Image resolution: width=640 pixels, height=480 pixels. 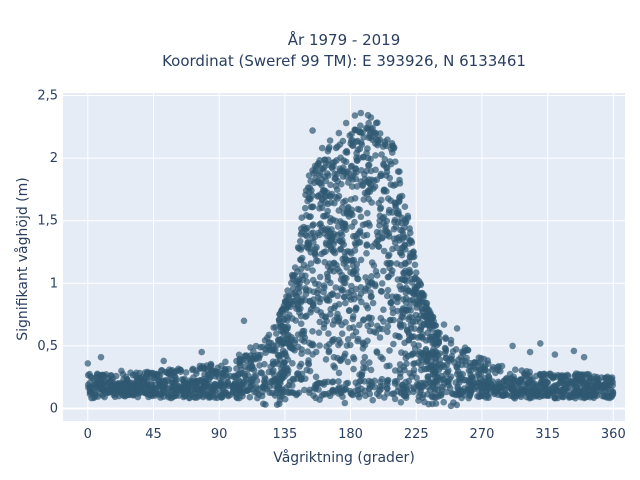 What do you see at coordinates (355, 434) in the screenshot?
I see `x-tick-labels: 0 45 90 135 180 225 270 315 360` at bounding box center [355, 434].